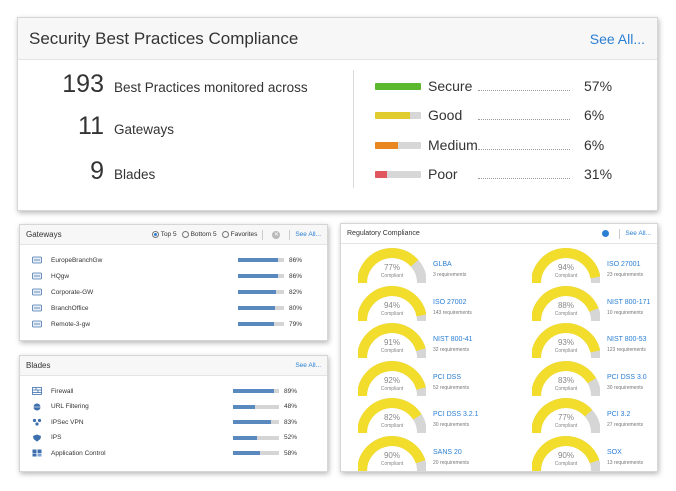 This screenshot has height=491, width=676. What do you see at coordinates (619, 414) in the screenshot?
I see `regulation-name-link: PCI 3.2` at bounding box center [619, 414].